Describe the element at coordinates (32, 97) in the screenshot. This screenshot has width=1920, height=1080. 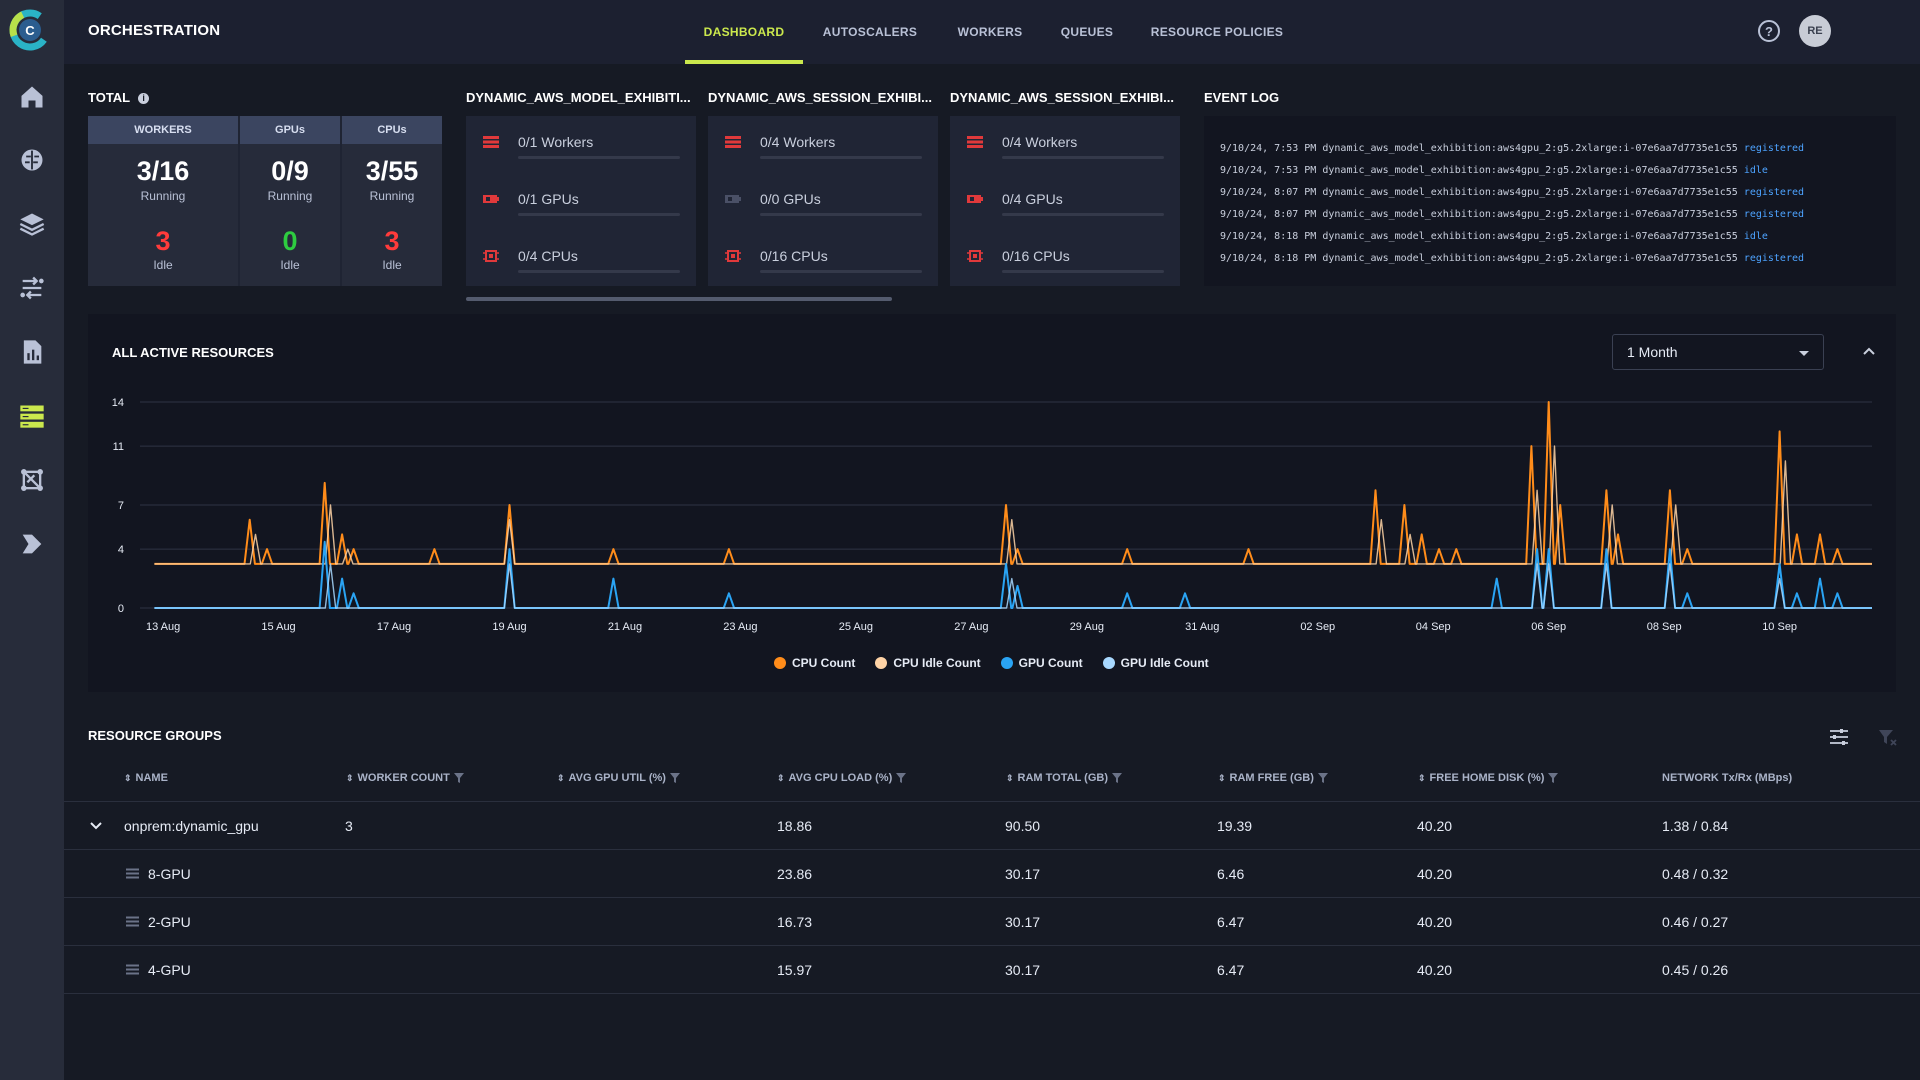
I see `home-icon` at that location.